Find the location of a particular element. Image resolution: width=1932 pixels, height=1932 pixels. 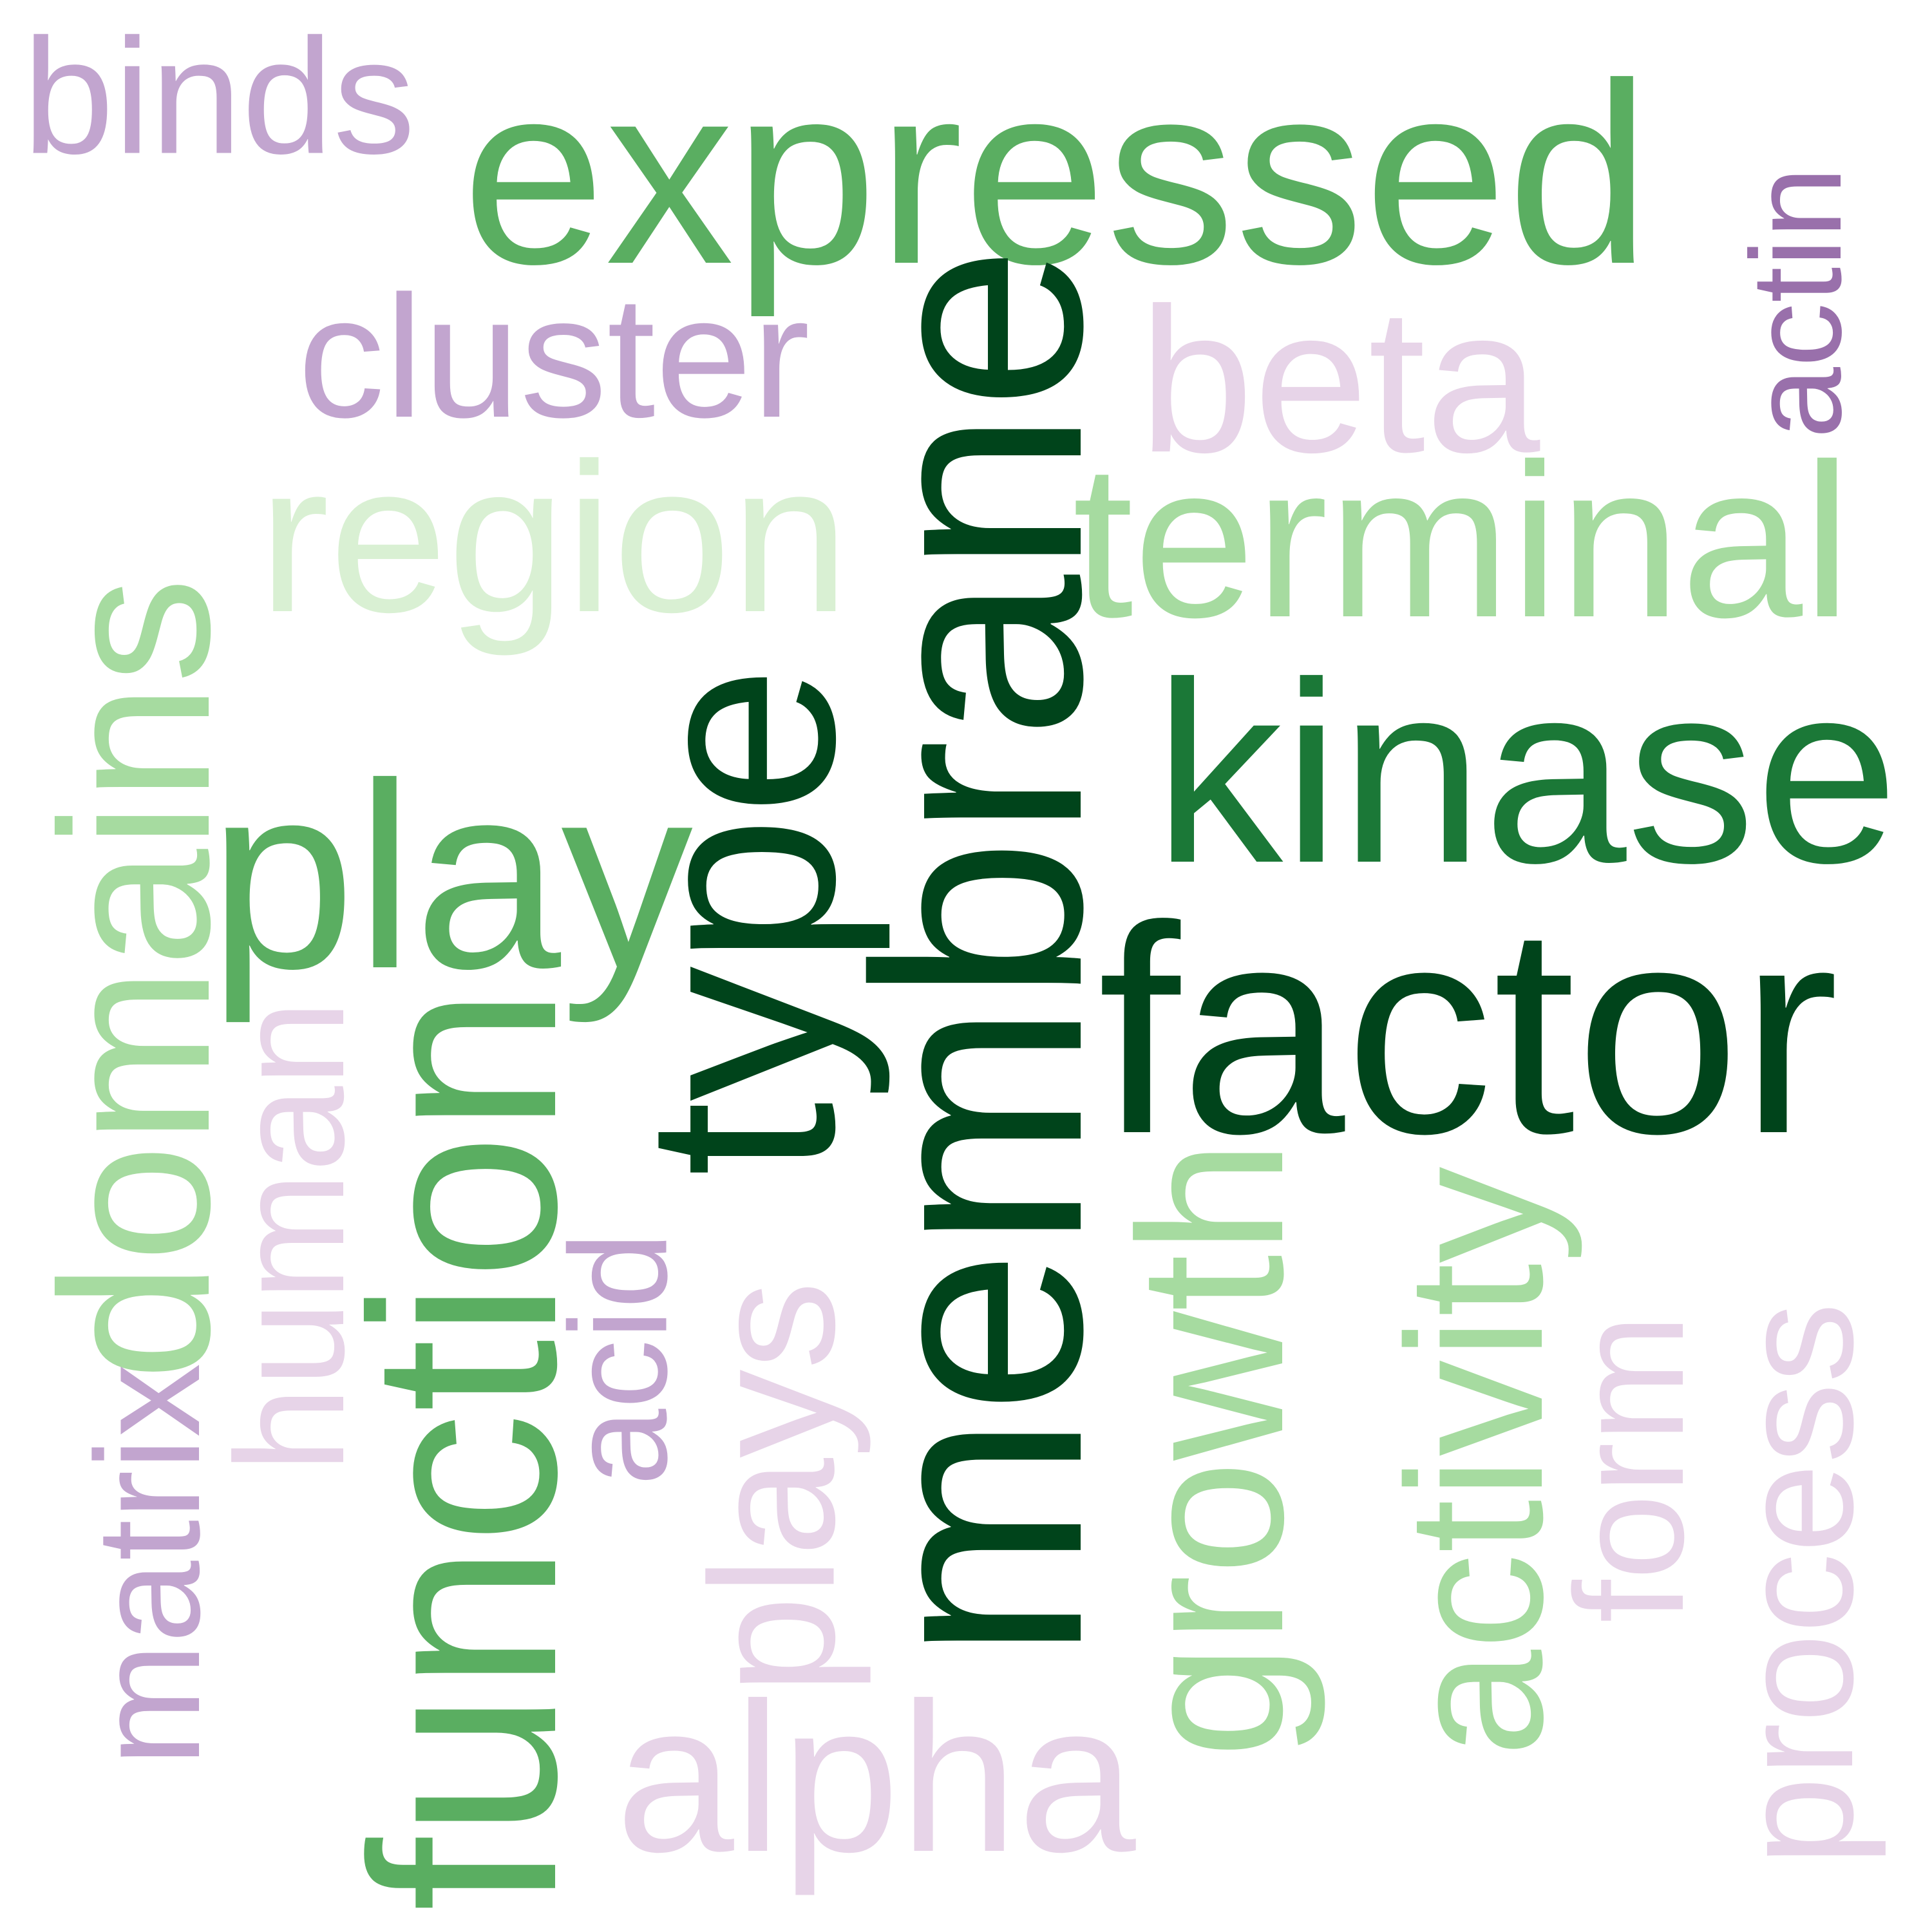

word-binds: binds is located at coordinates (219, 97).